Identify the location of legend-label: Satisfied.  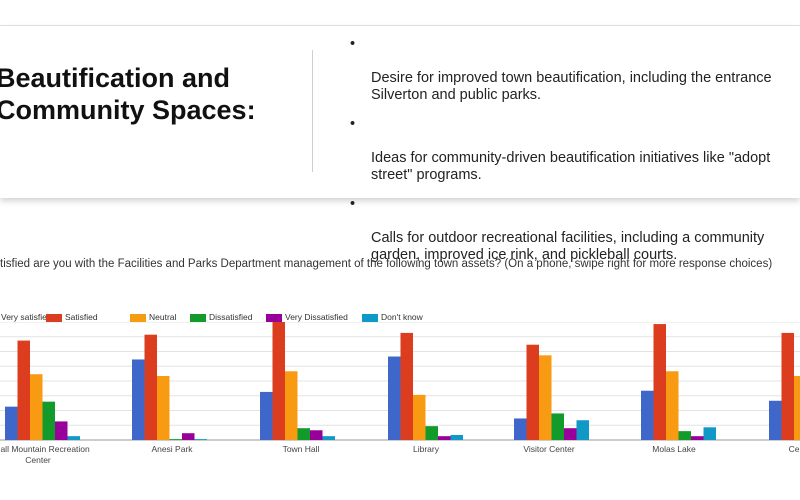
(81, 317).